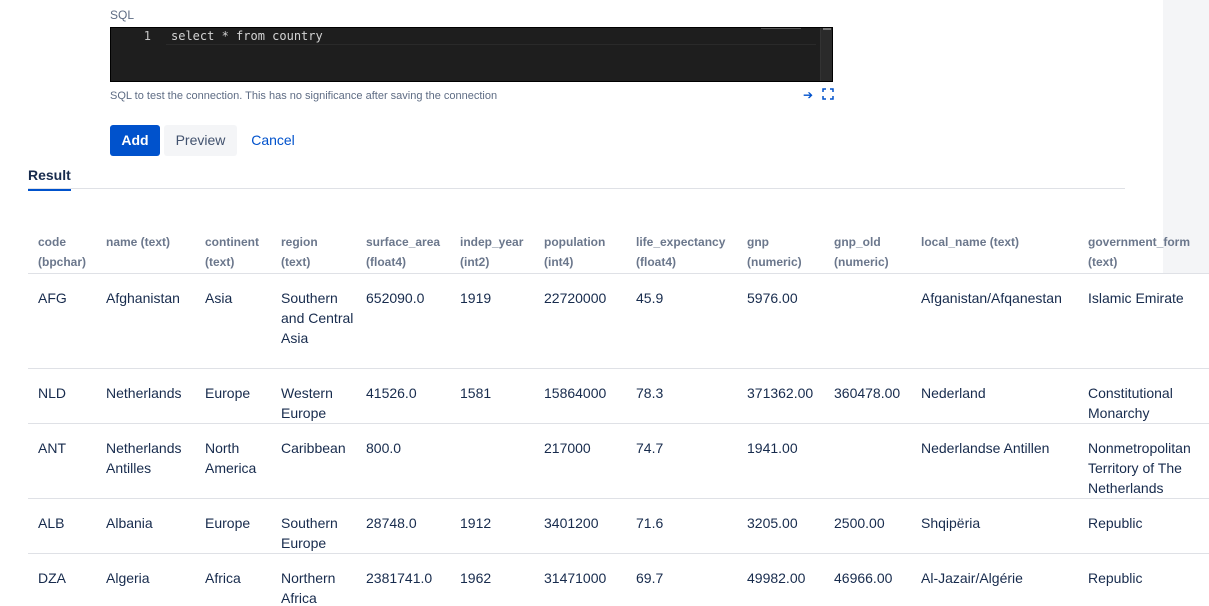  What do you see at coordinates (985, 448) in the screenshot?
I see `table-cell: Nederlandse Antillen` at bounding box center [985, 448].